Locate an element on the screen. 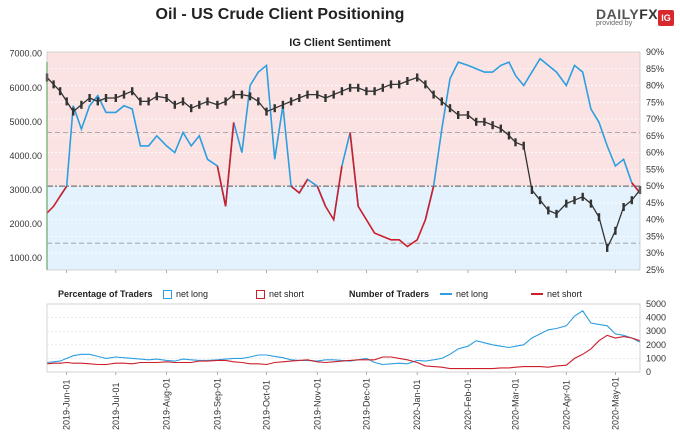 The height and width of the screenshot is (435, 680). right-axis-tick-label: 70% is located at coordinates (655, 119).